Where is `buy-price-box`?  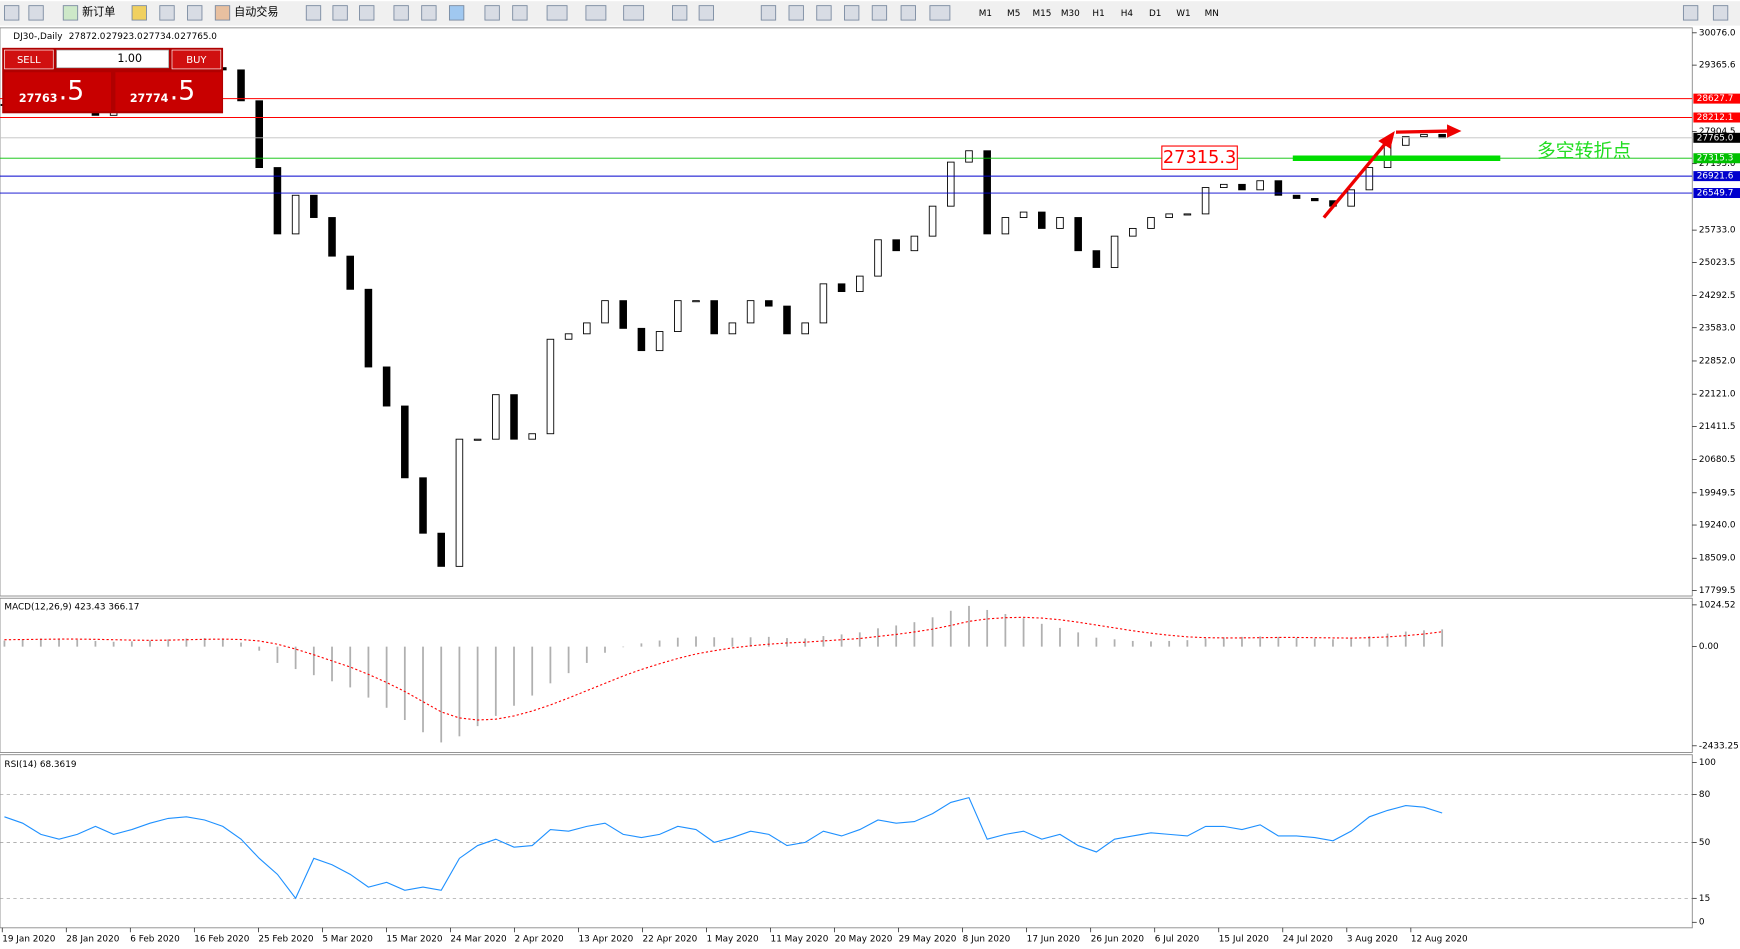 buy-price-box is located at coordinates (168, 92).